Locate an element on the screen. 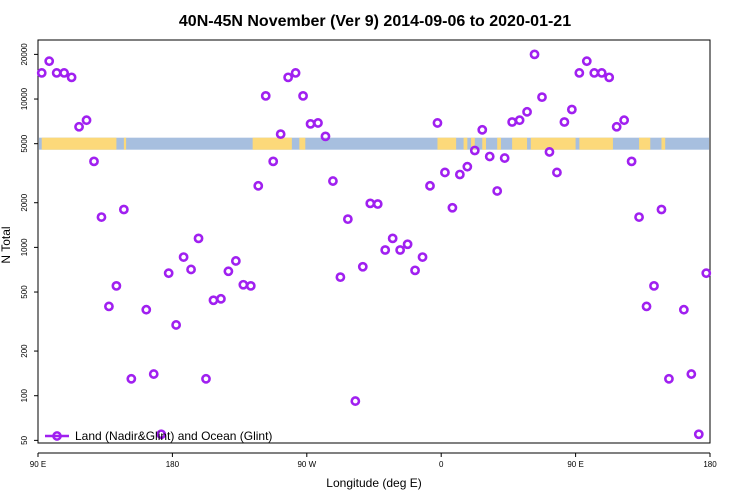 The height and width of the screenshot is (500, 750). legend-label: Land (Nadir&Glint) and Ocean (Glint) is located at coordinates (173, 436).